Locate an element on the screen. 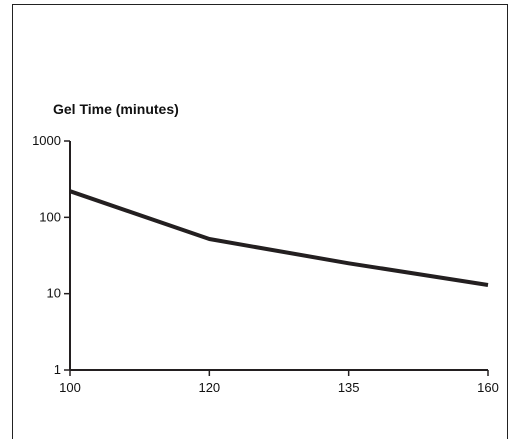 The width and height of the screenshot is (510, 441). y-tick-label: 1 is located at coordinates (57, 369).